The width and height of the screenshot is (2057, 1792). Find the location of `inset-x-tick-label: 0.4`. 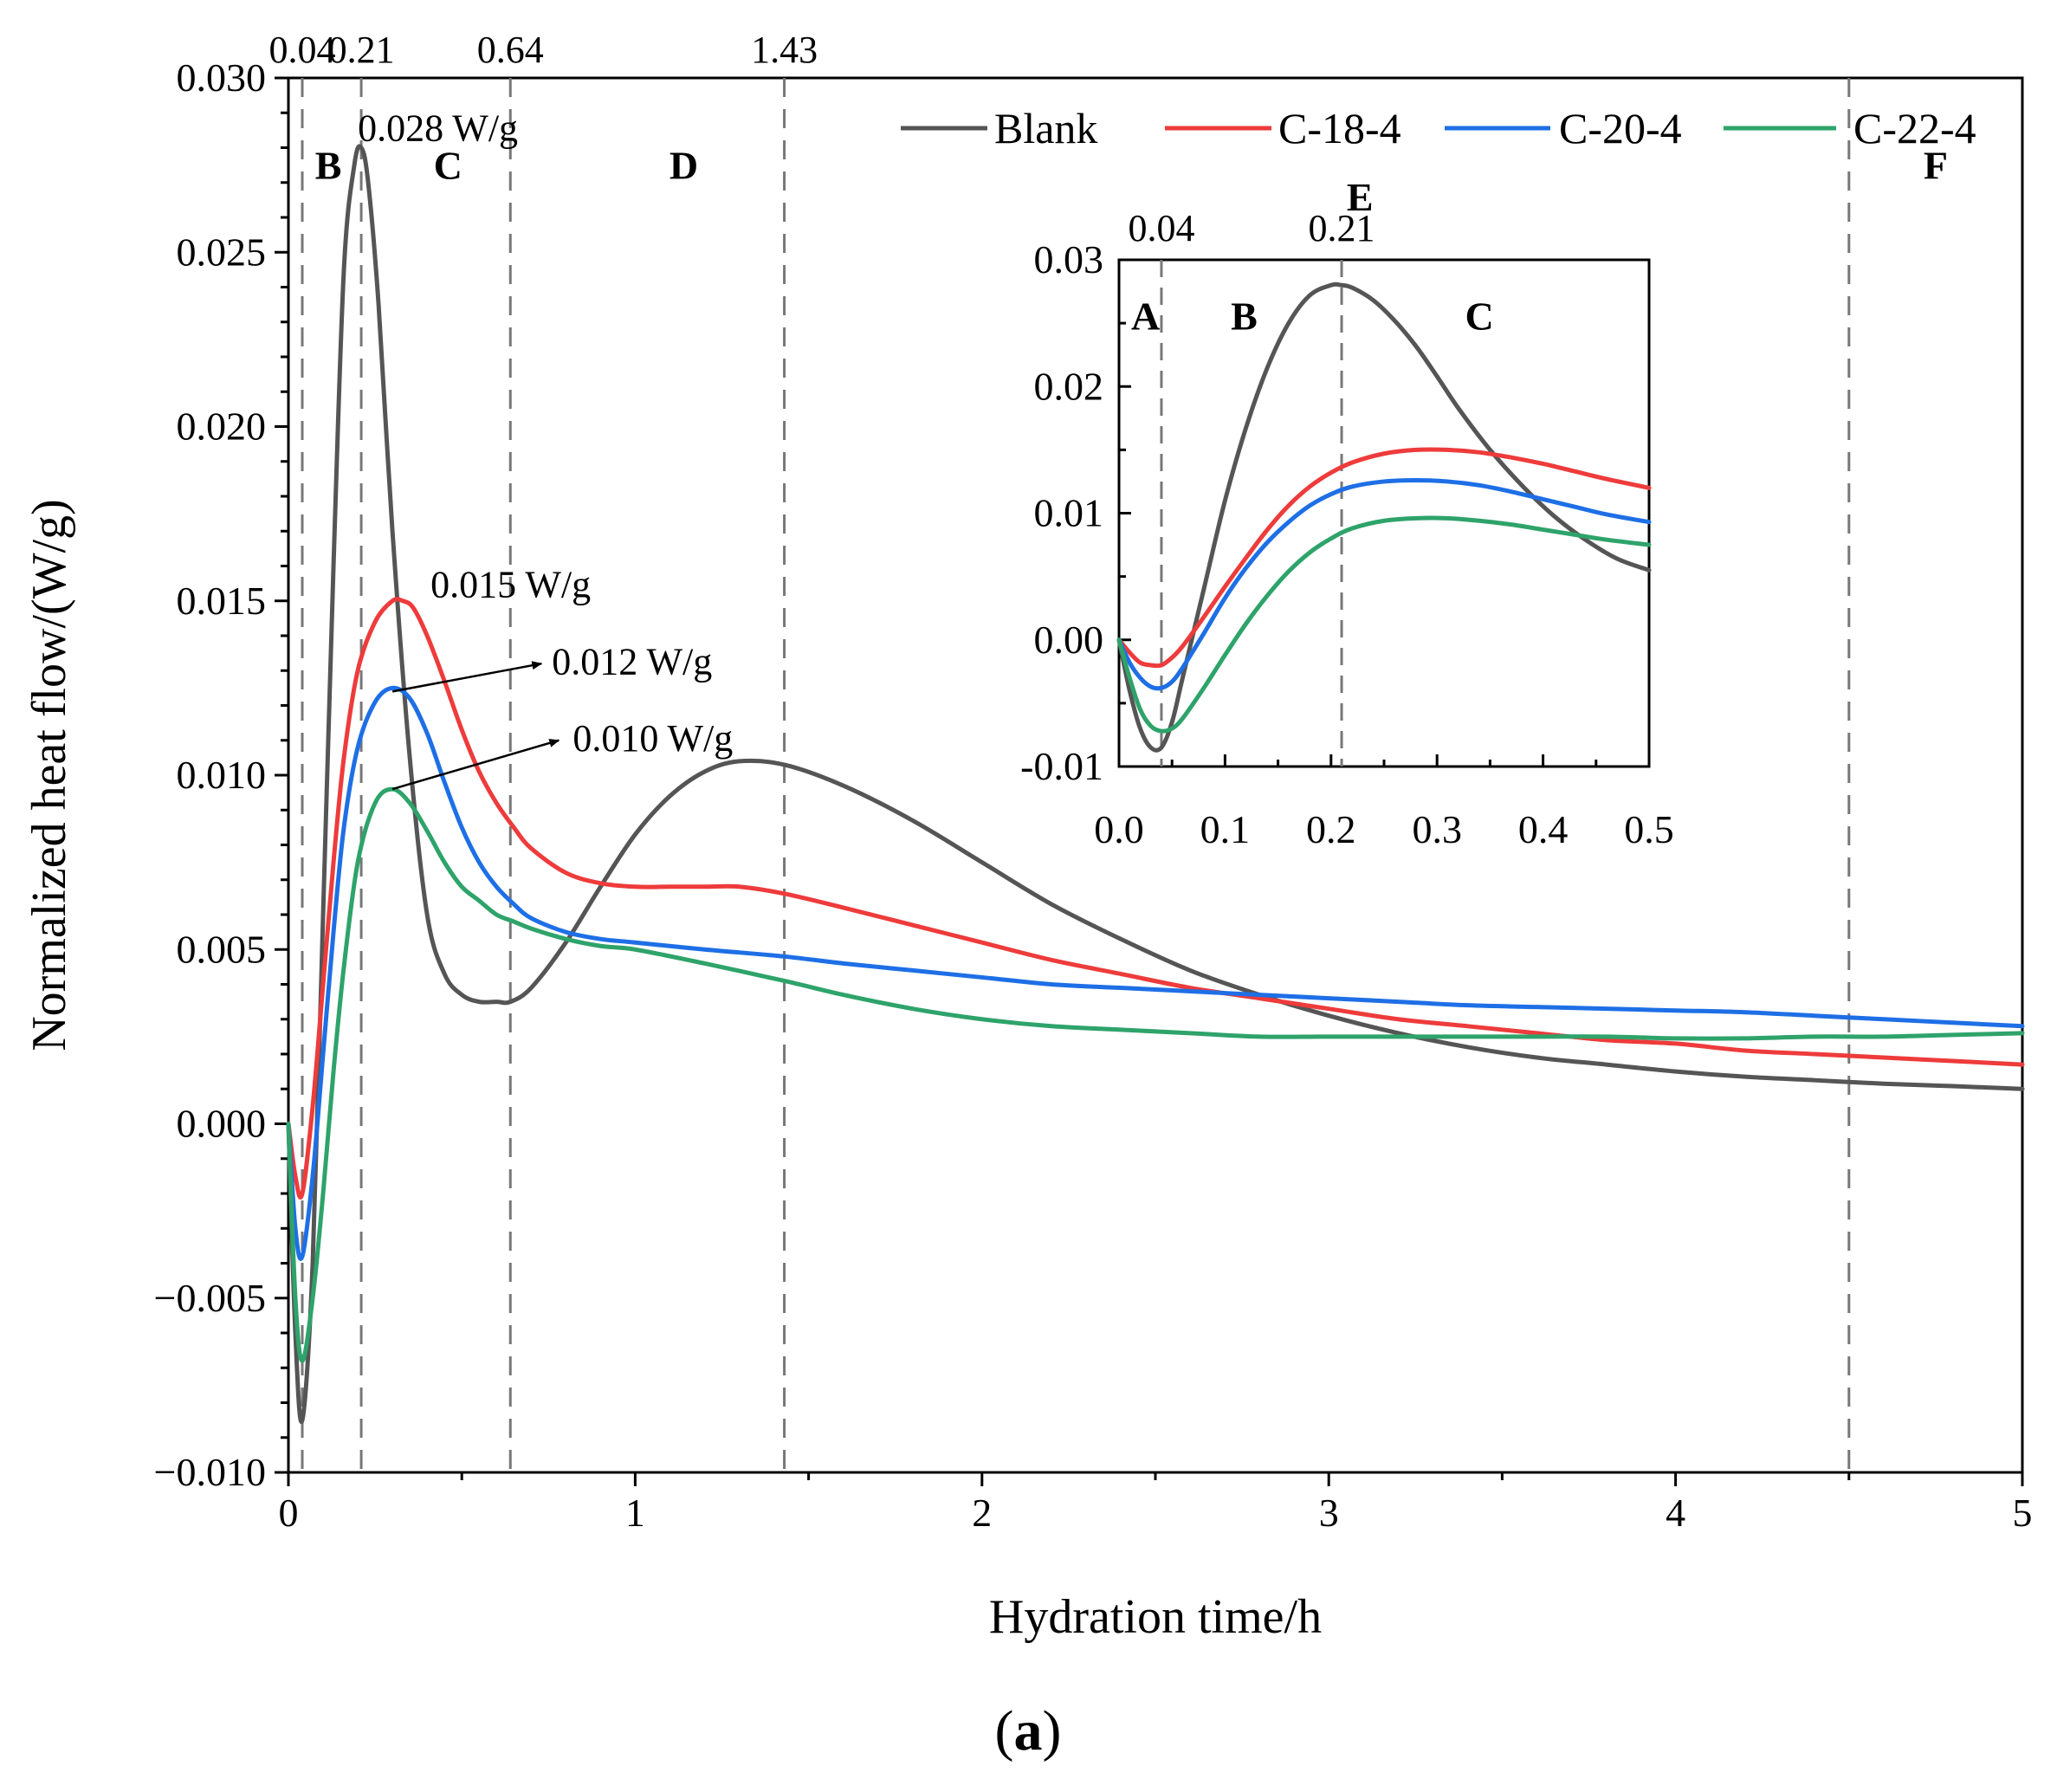

inset-x-tick-label: 0.4 is located at coordinates (1543, 829).